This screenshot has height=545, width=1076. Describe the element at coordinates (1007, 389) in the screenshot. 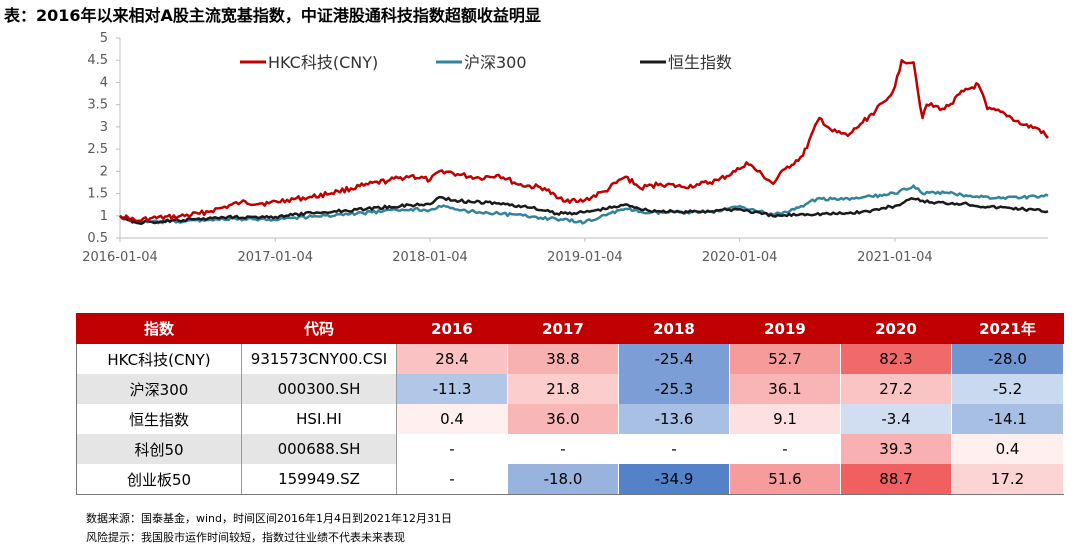

I see `return-value-cell: -5.2` at that location.